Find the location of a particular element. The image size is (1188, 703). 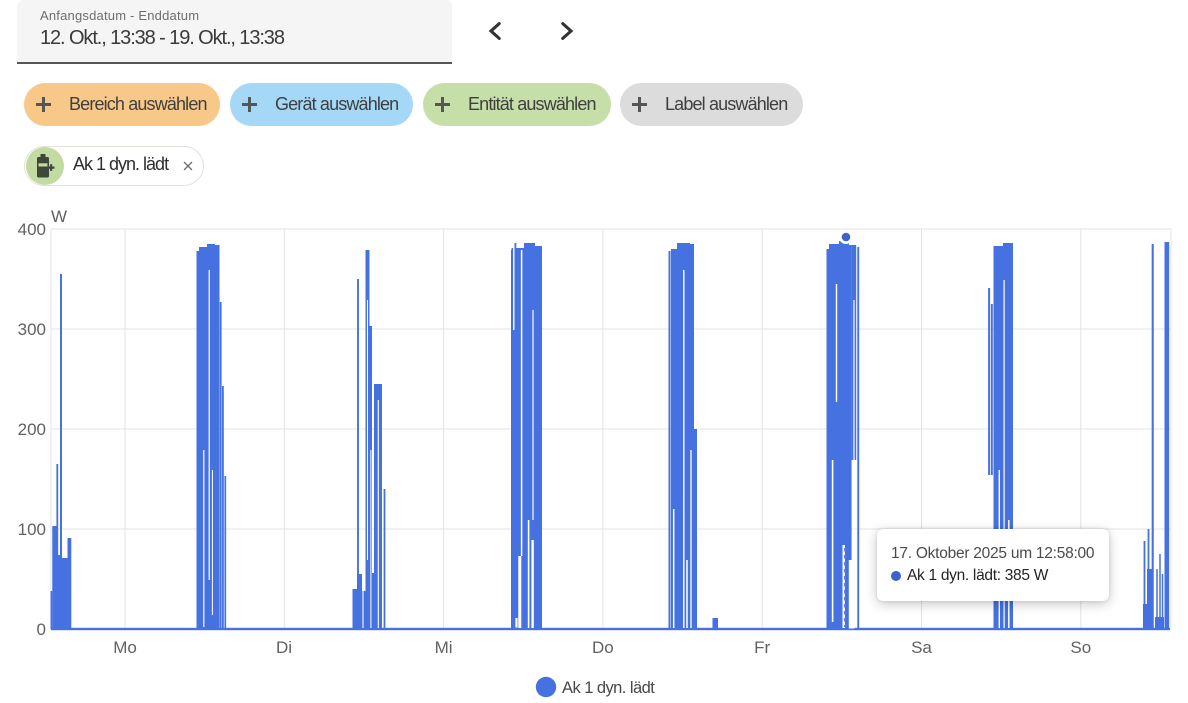

svg-text: Di is located at coordinates (284, 647).